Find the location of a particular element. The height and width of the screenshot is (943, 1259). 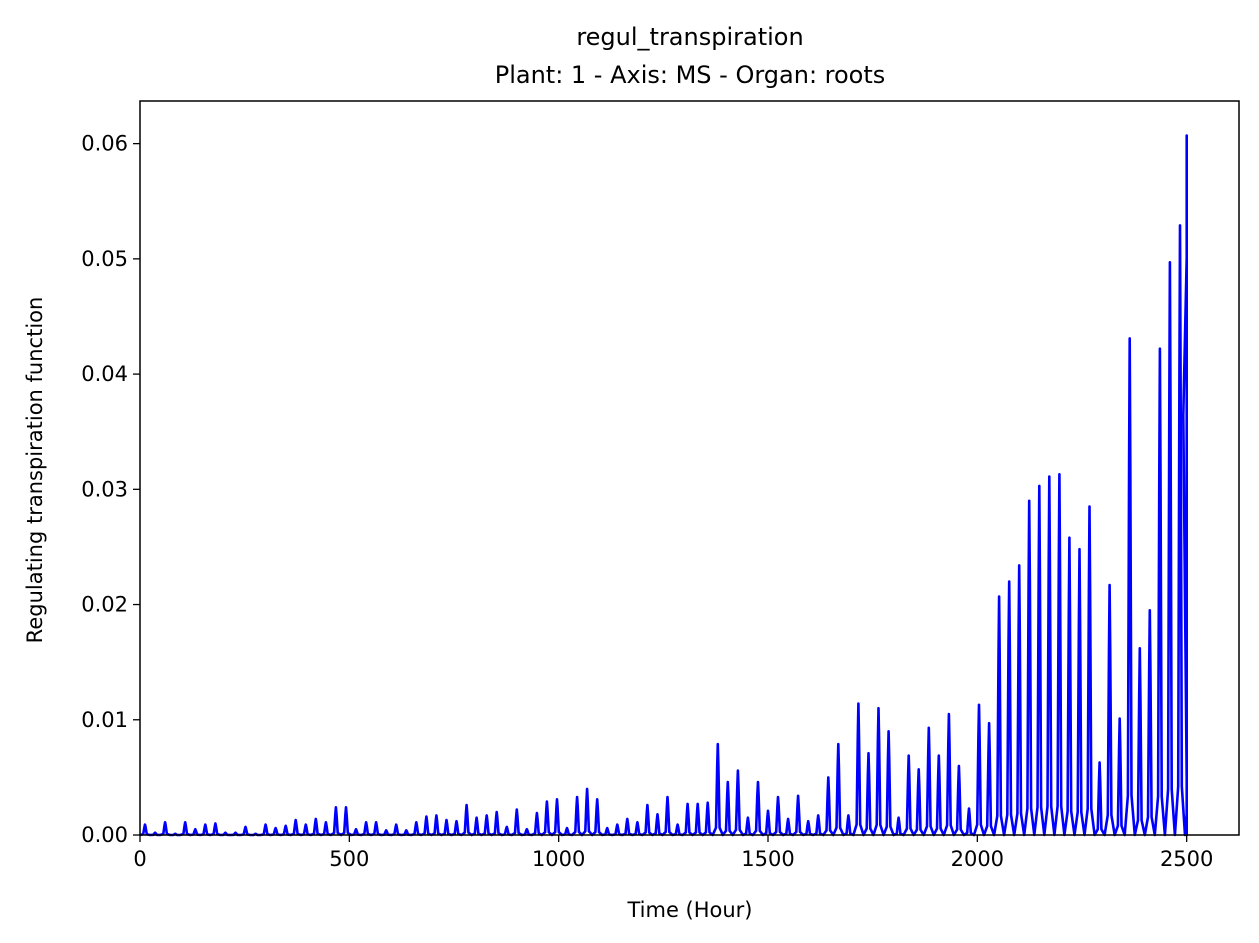

chart-title: regul_transpiration is located at coordinates (689, 37).